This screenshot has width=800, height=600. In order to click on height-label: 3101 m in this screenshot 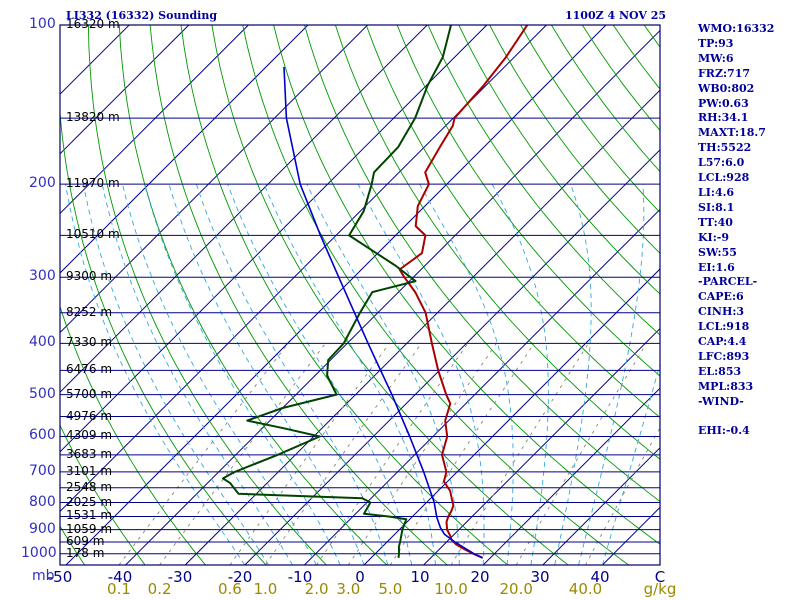, I will do `click(89, 470)`.